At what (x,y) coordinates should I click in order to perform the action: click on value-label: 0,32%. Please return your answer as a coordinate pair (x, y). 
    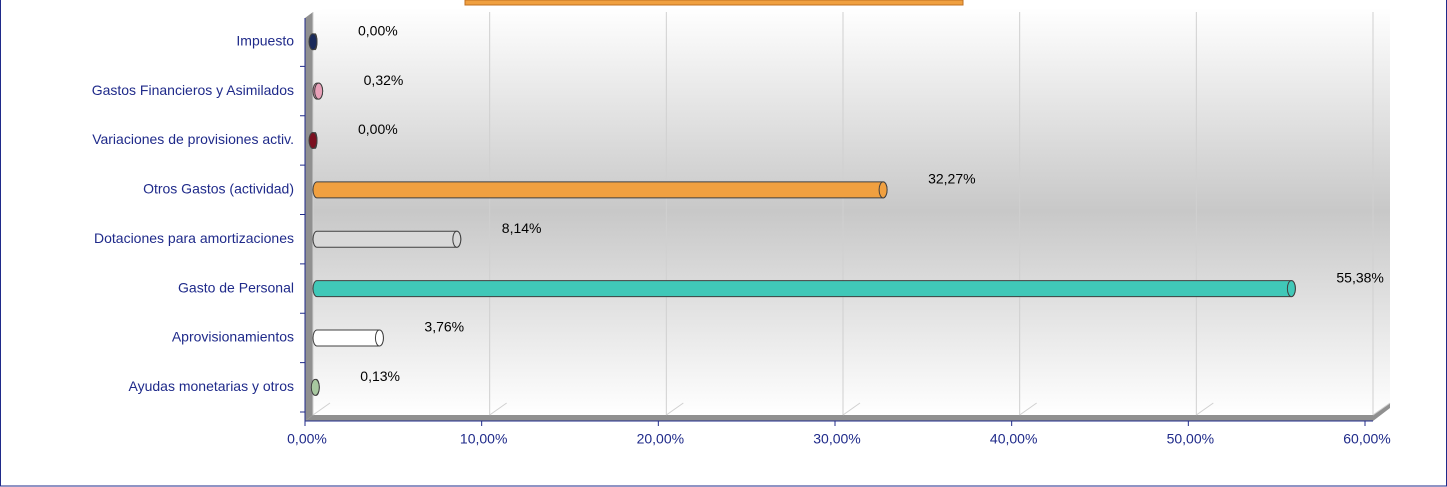
    Looking at the image, I should click on (384, 80).